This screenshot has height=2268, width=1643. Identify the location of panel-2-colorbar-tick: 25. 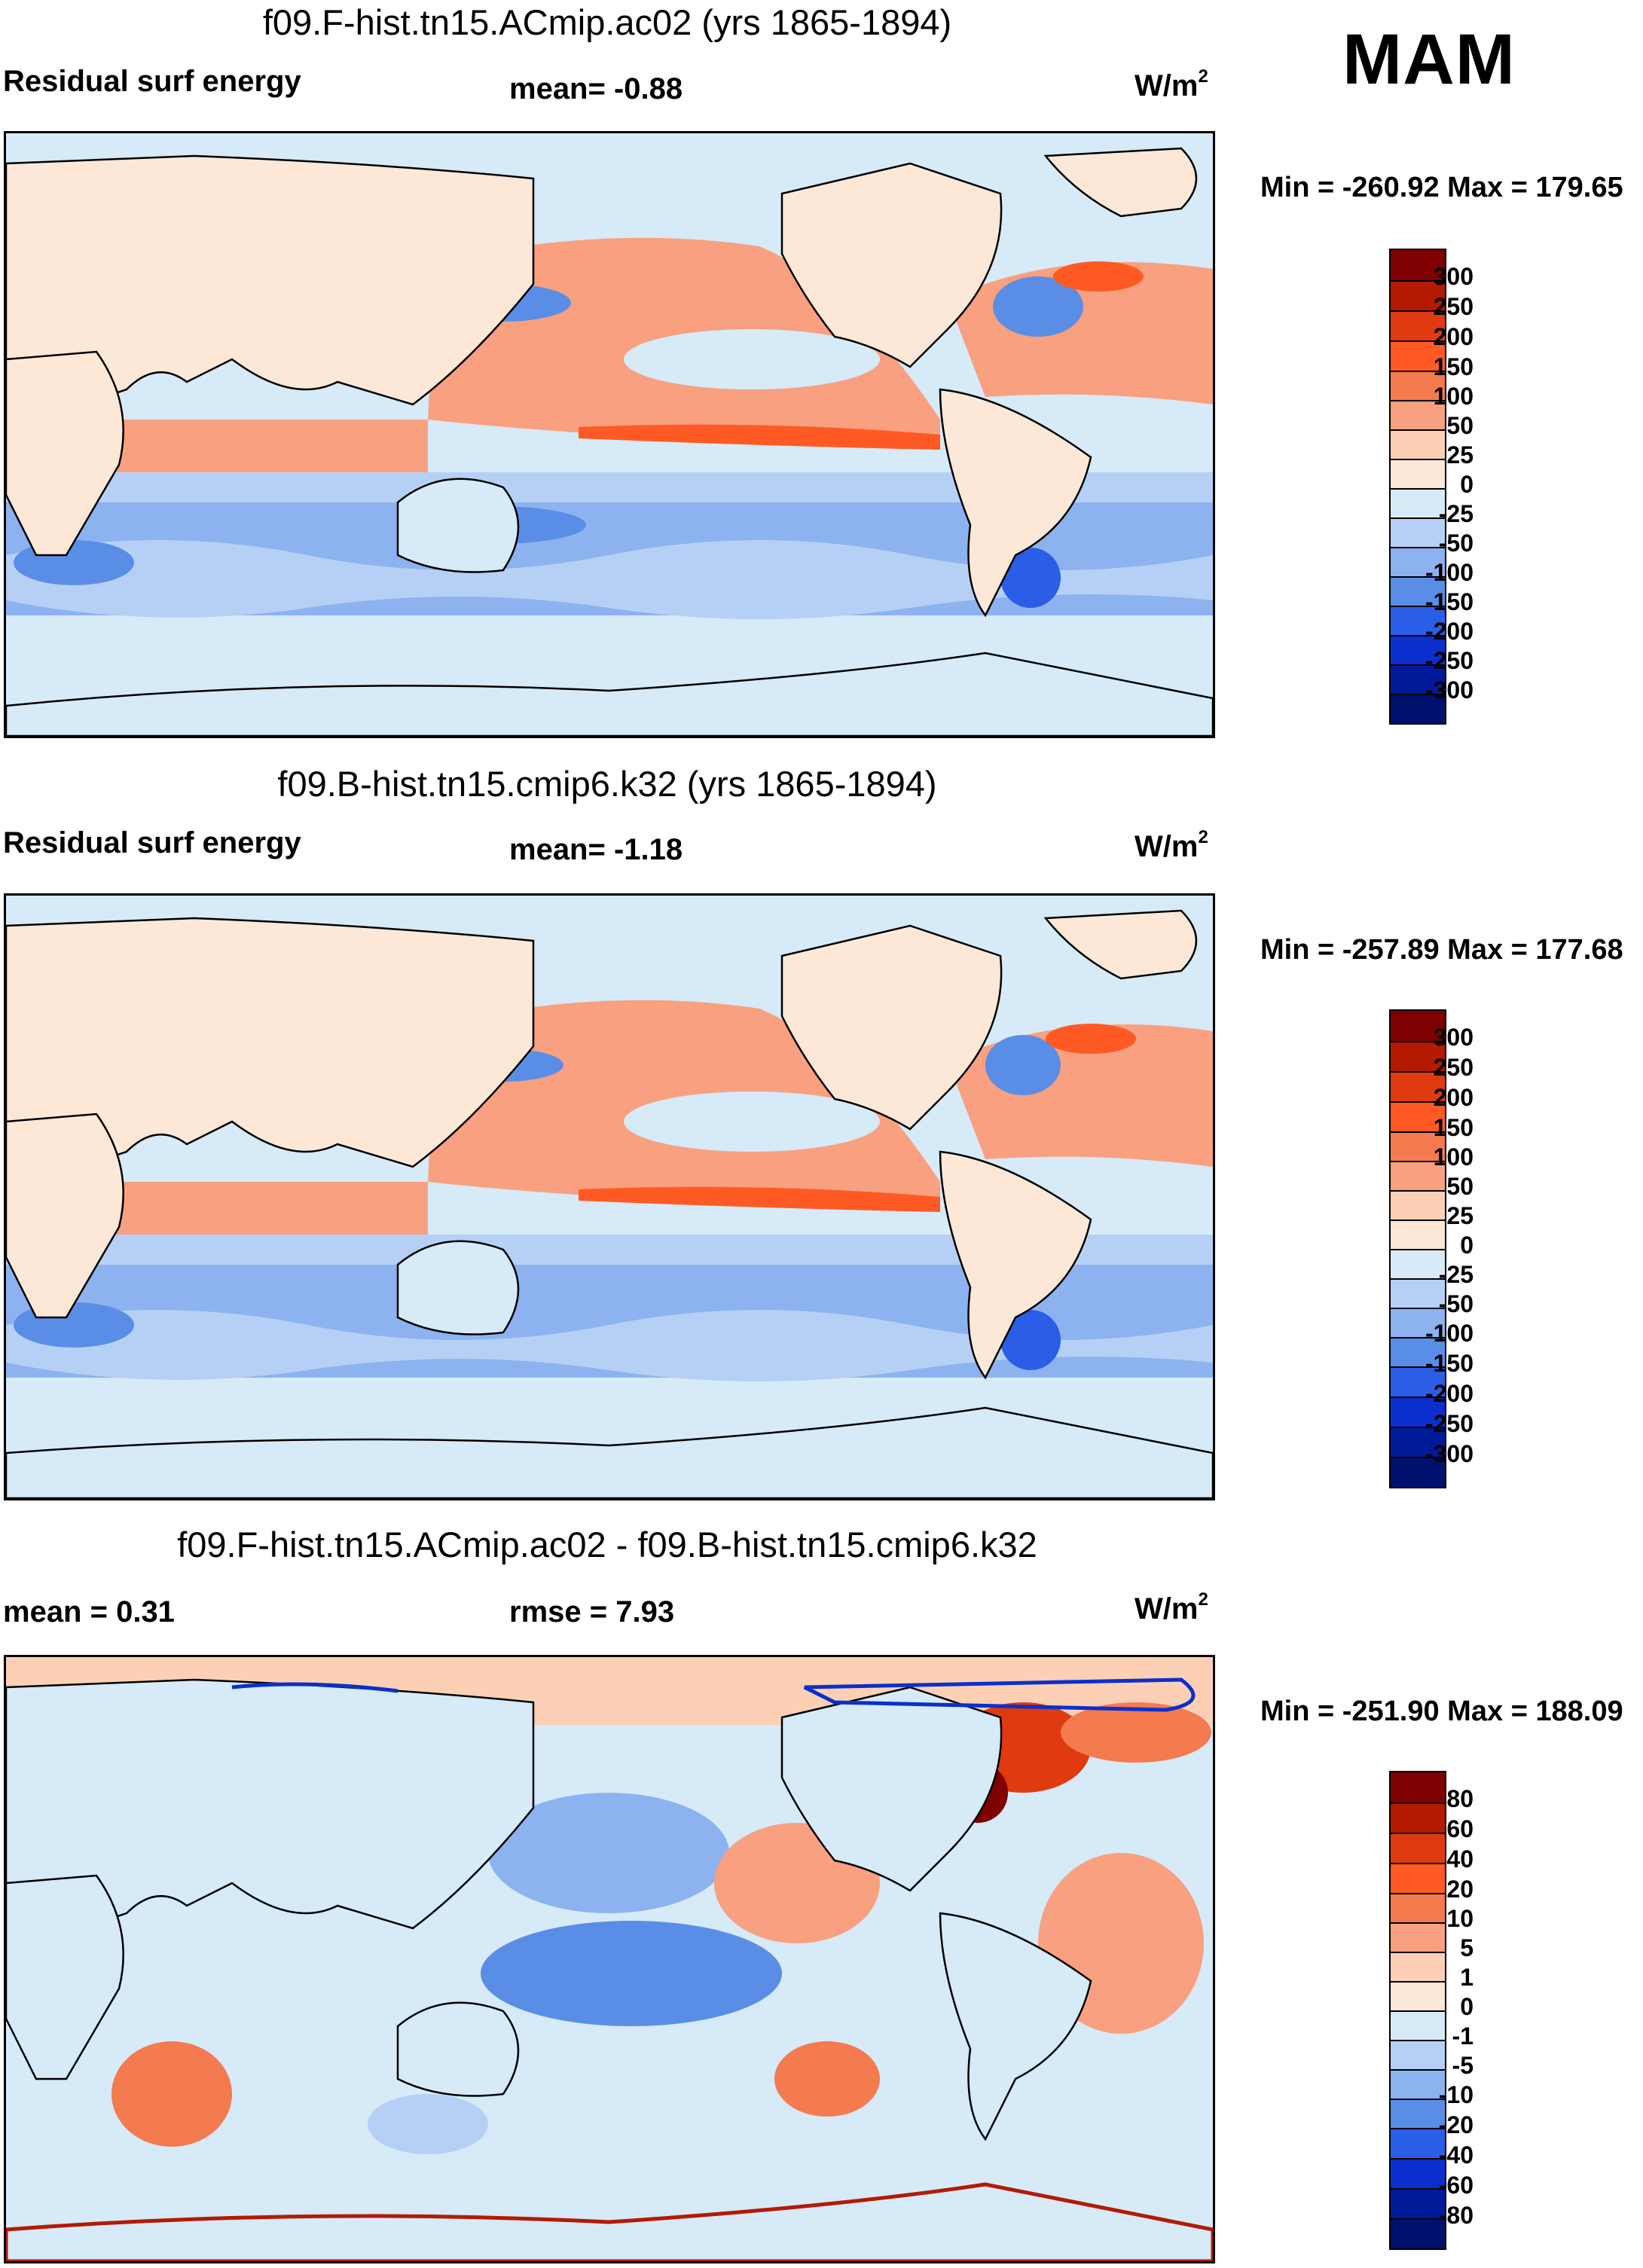
(1460, 1215).